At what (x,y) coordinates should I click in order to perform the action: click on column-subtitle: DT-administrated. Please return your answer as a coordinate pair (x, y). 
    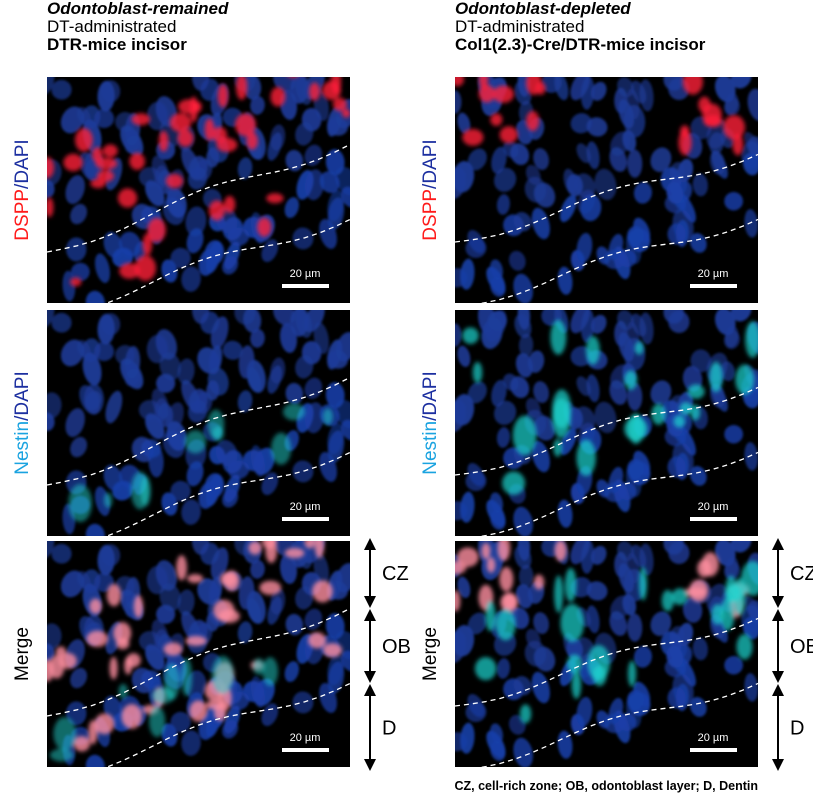
    Looking at the image, I should click on (111, 26).